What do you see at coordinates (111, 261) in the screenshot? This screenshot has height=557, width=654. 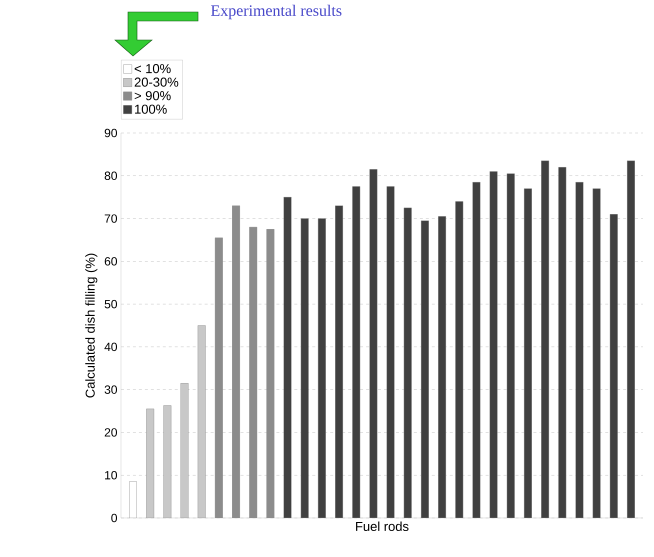 I see `y-tick-label: 60` at bounding box center [111, 261].